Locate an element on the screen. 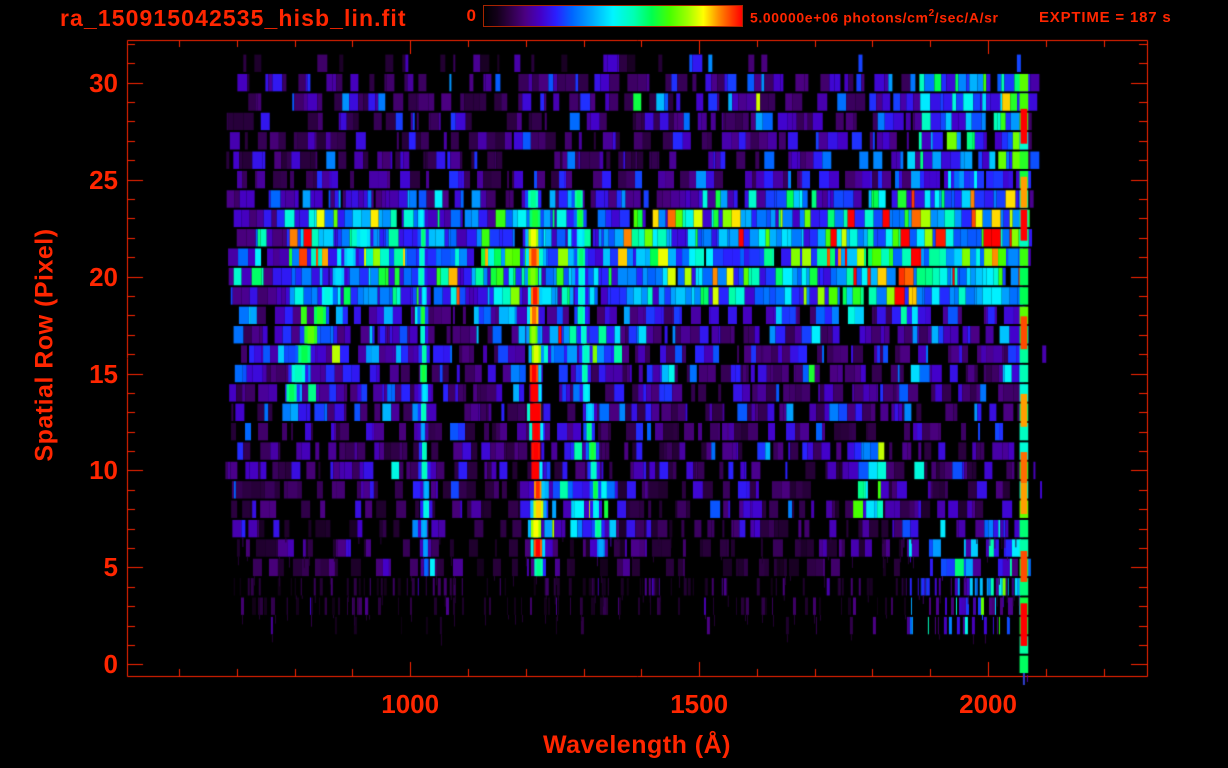 Image resolution: width=1228 pixels, height=768 pixels. x-tick-label-2000: 2000 is located at coordinates (988, 704).